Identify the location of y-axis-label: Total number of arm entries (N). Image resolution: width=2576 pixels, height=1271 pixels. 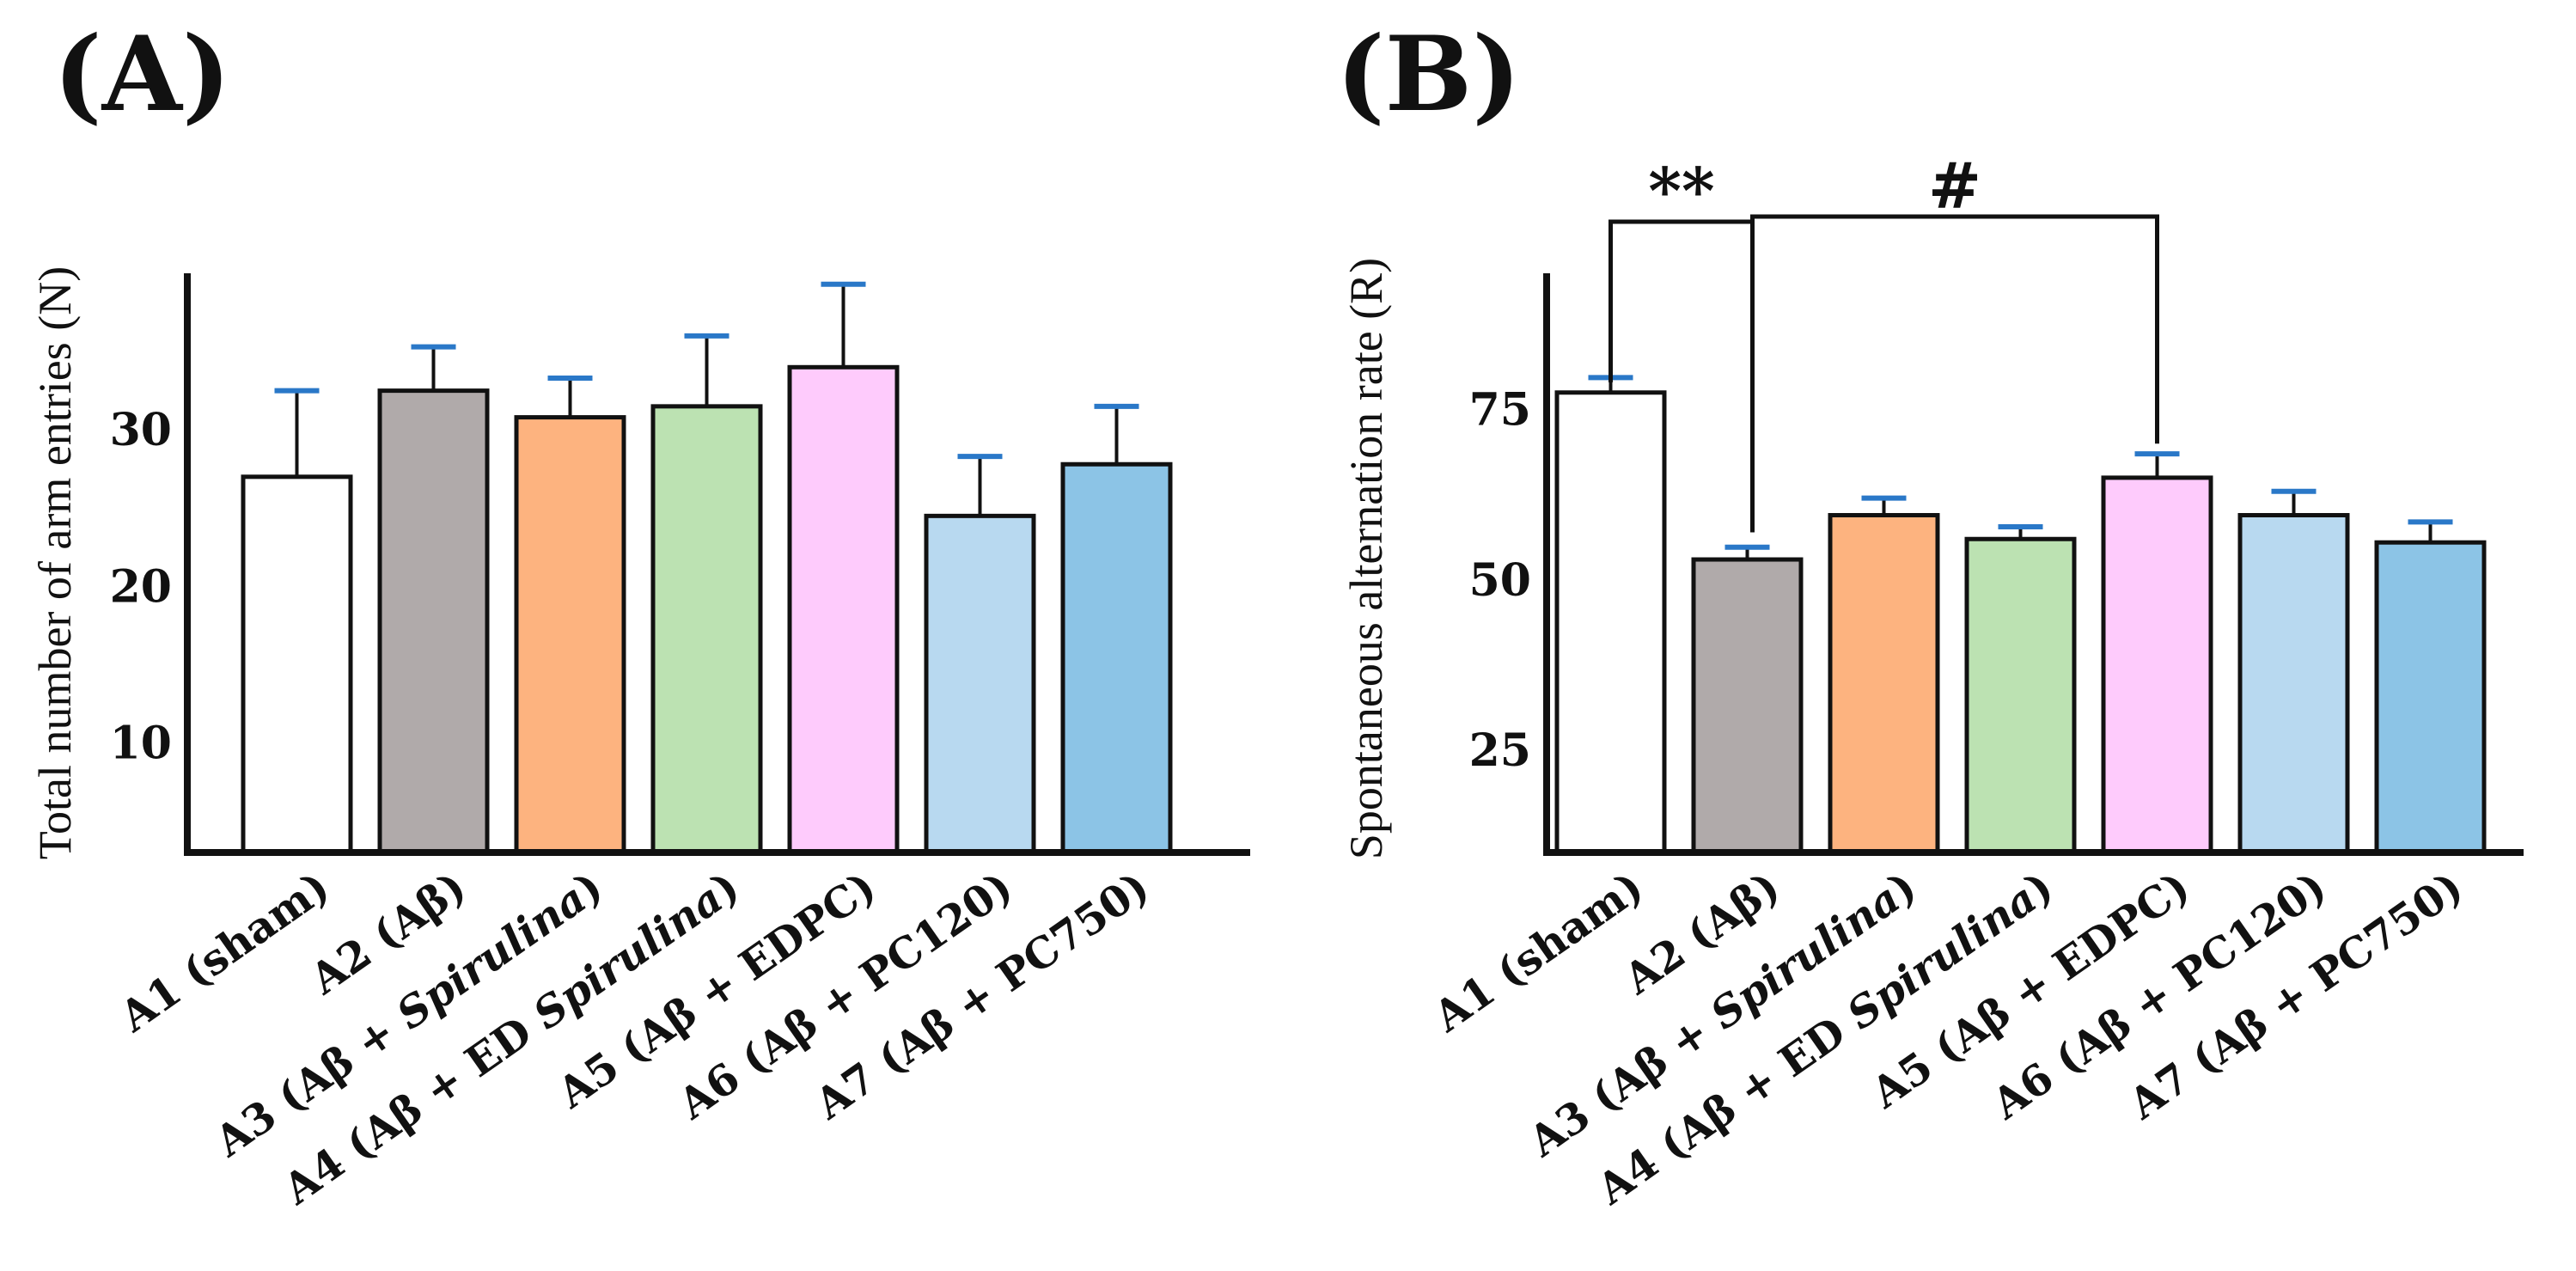
(55, 562).